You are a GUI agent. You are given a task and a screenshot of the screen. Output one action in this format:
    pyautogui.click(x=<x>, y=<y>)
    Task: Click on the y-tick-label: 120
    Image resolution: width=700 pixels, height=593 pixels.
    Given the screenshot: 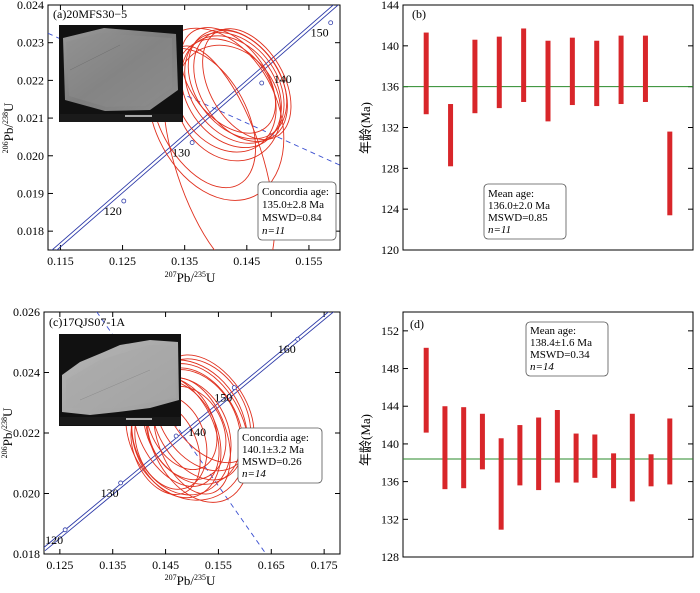 What is the action you would take?
    pyautogui.click(x=390, y=250)
    